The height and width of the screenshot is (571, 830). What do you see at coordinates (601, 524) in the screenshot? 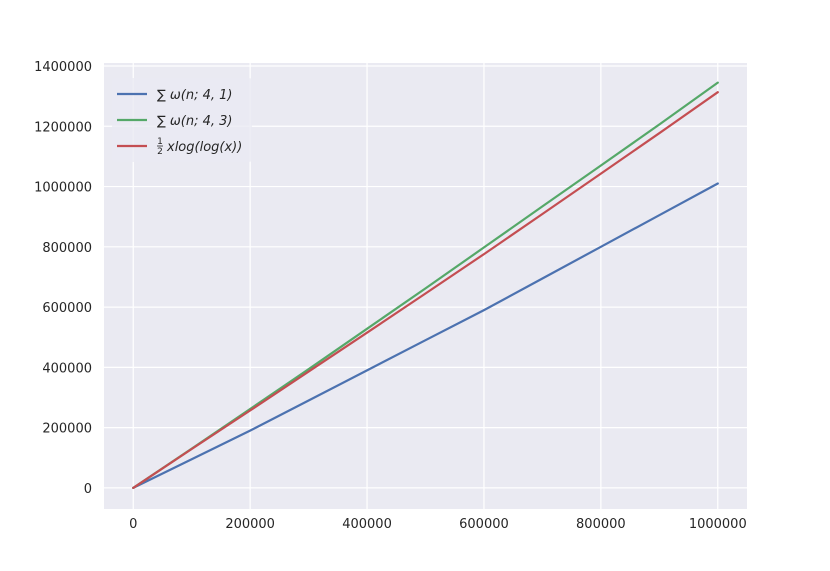
I see `x-tick-label: 800000` at bounding box center [601, 524].